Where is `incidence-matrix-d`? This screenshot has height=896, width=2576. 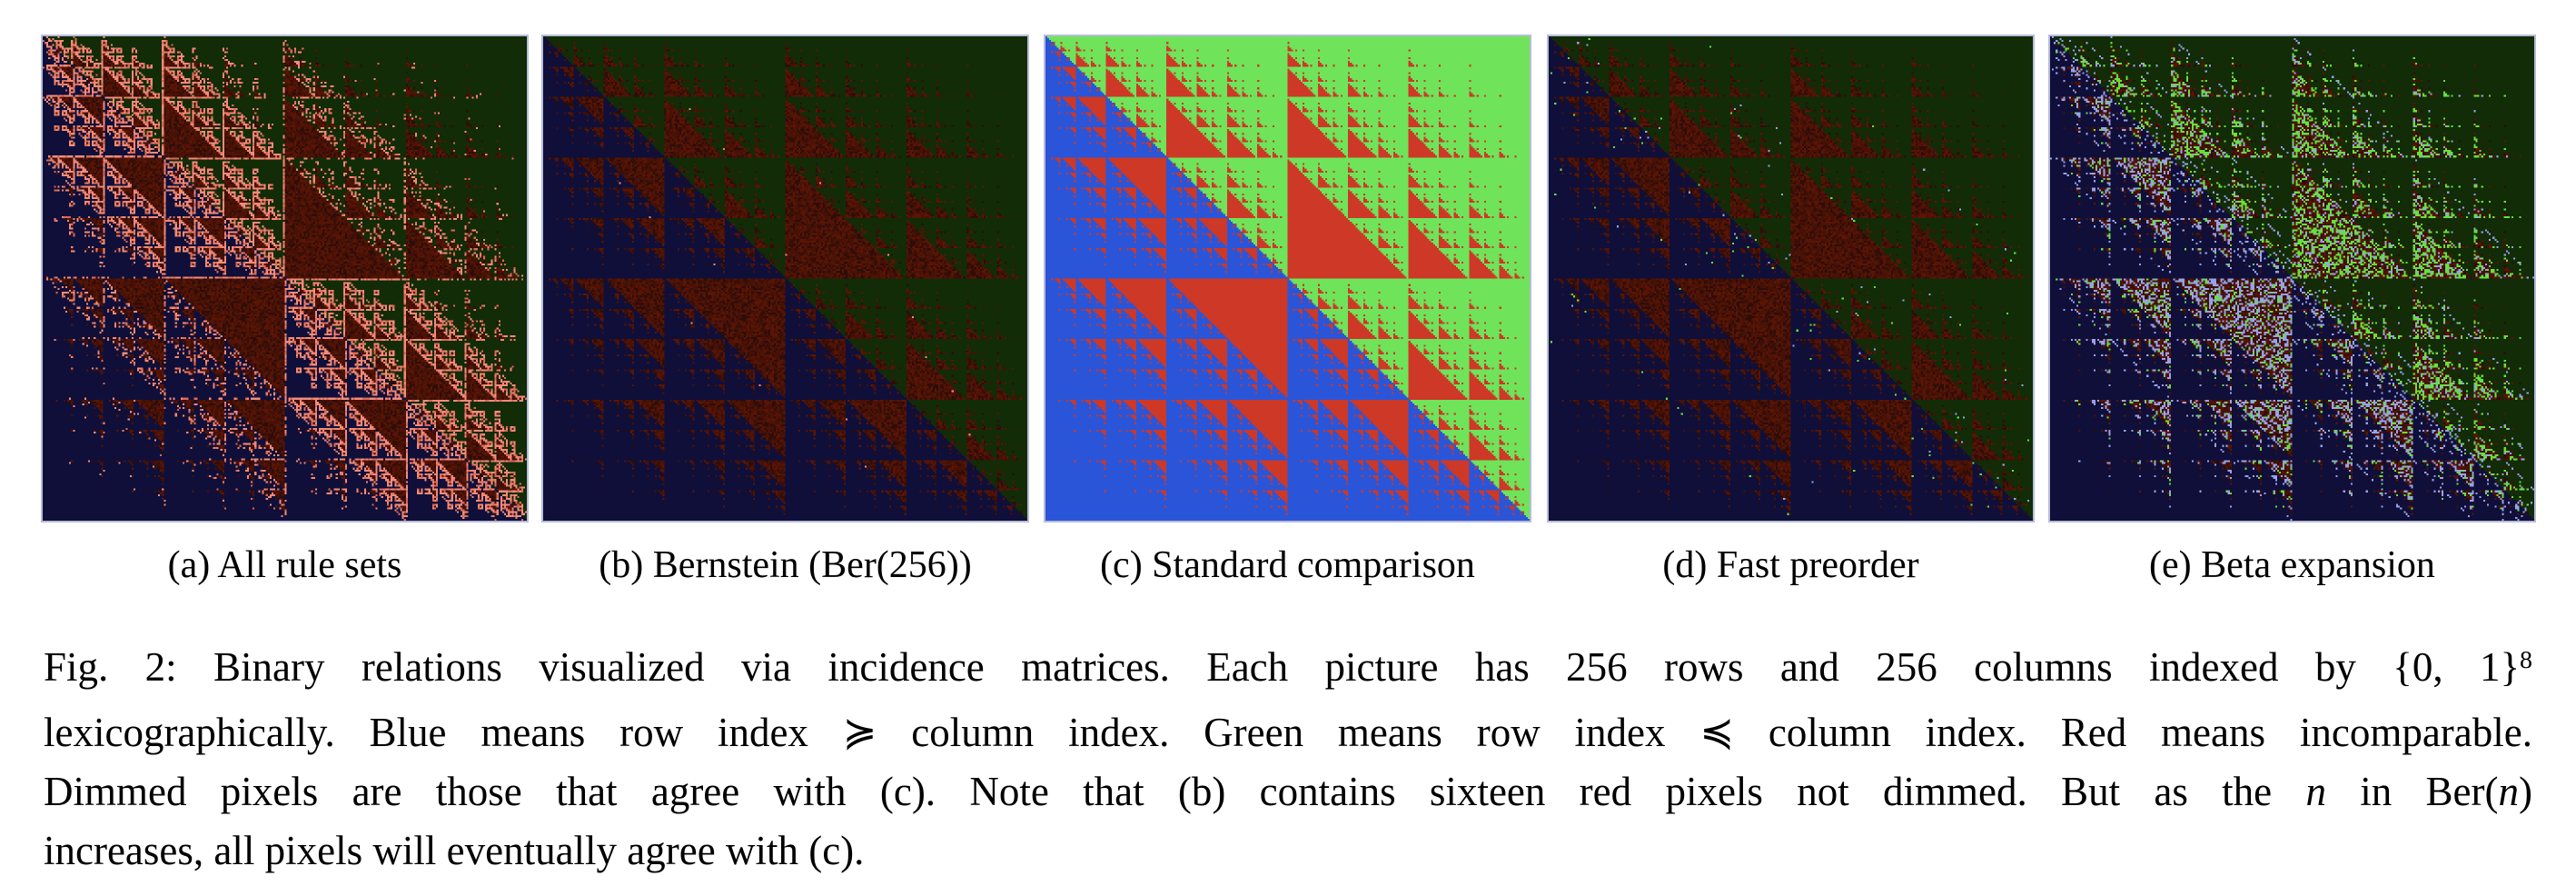 incidence-matrix-d is located at coordinates (1791, 279).